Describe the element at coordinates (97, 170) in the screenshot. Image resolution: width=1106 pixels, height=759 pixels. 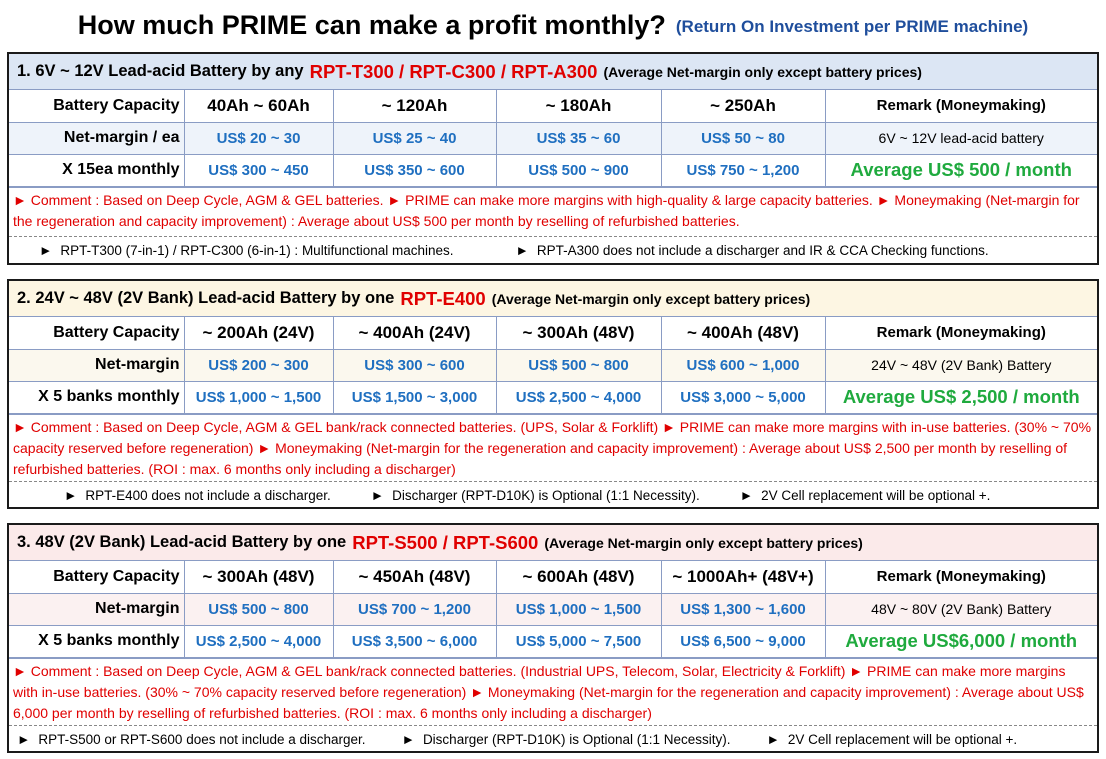
I see `row-label: X 15ea monthly` at that location.